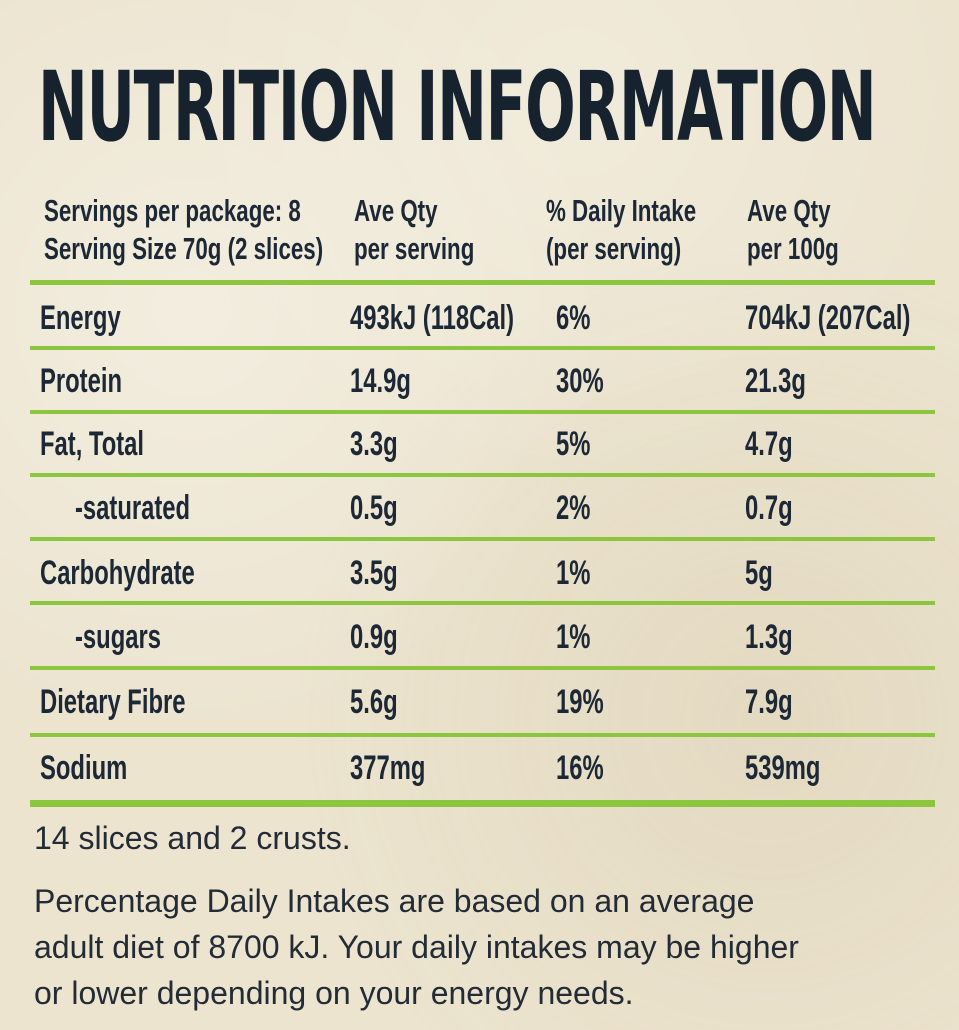 This screenshot has height=1030, width=959. What do you see at coordinates (396, 210) in the screenshot?
I see `header-per-serving-line1: Ave Qty` at bounding box center [396, 210].